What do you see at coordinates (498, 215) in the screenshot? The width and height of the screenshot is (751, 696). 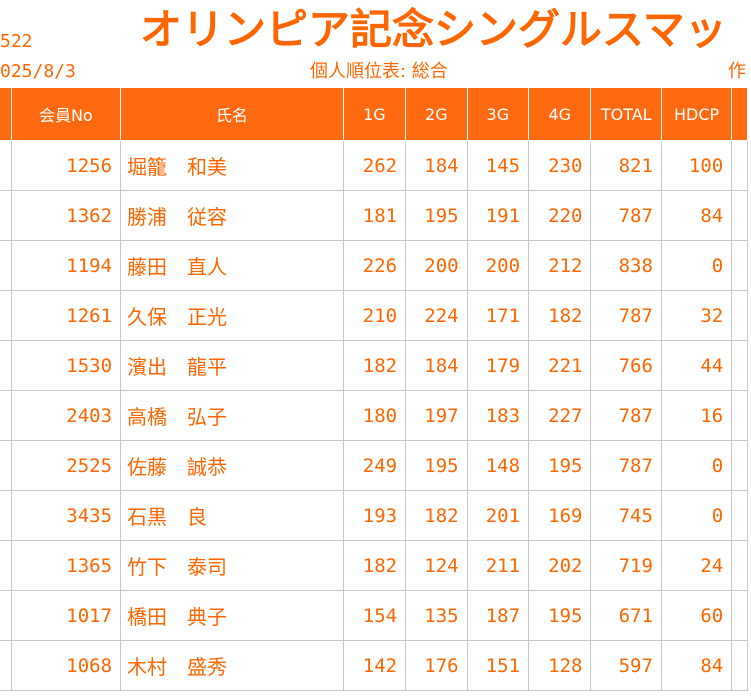 I see `cell-g3: 191` at bounding box center [498, 215].